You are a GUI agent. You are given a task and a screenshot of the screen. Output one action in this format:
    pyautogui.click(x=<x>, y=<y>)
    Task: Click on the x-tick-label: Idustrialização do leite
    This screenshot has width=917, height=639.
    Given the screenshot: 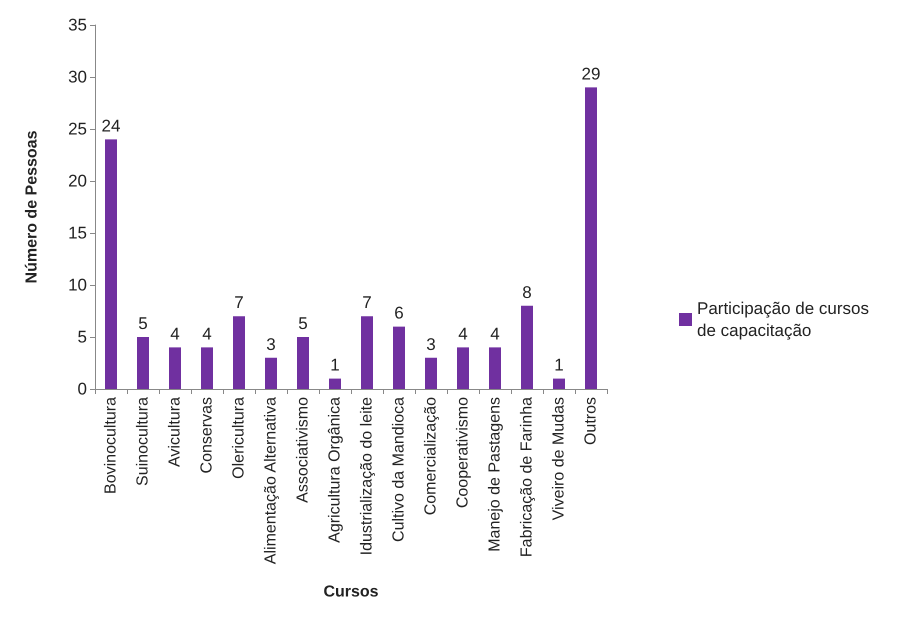 What is the action you would take?
    pyautogui.click(x=367, y=476)
    